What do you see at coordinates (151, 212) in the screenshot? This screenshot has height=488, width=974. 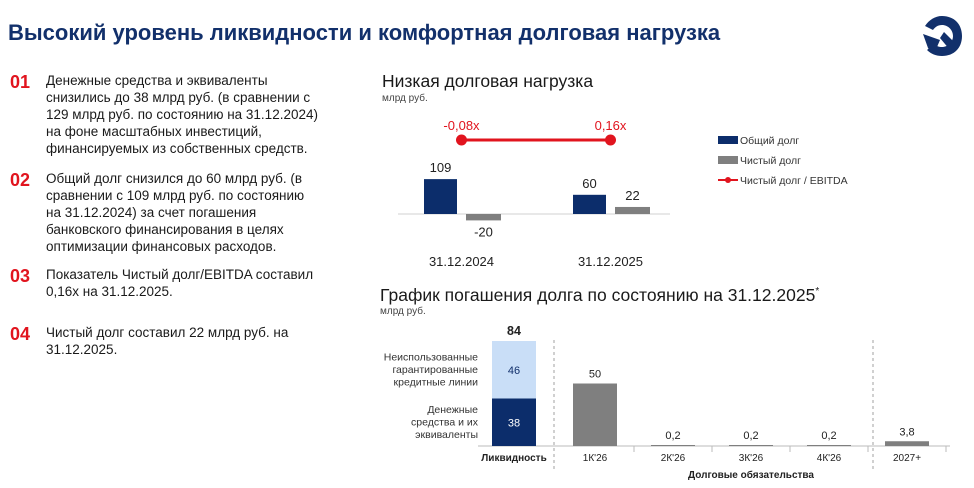 I see `key-point-line: на 31.12.2024) за счет погашения` at bounding box center [151, 212].